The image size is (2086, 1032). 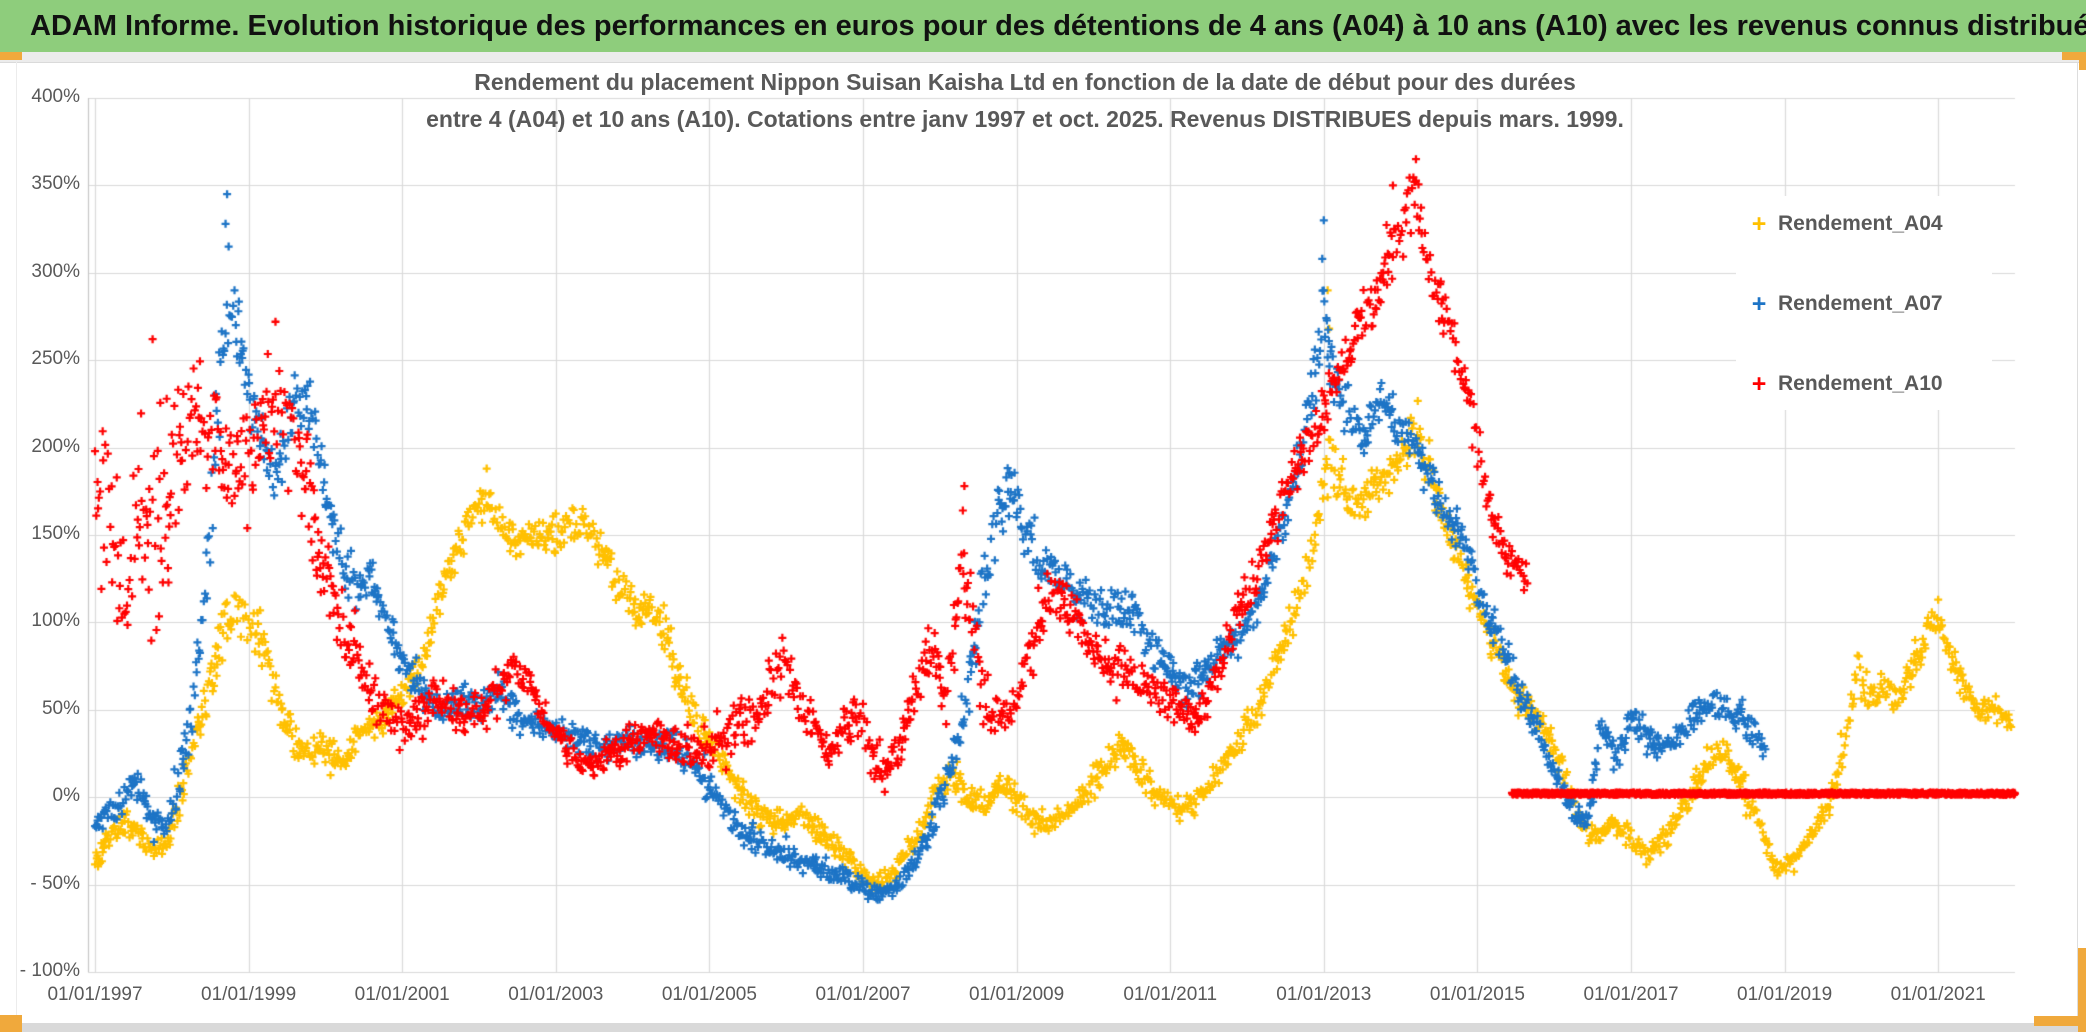 I want to click on y-axis-tick-label: 300%, so click(x=55, y=271).